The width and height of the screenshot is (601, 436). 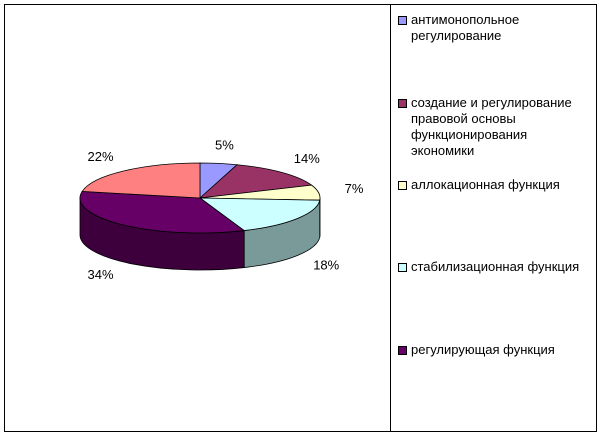 I want to click on data-label: 7%, so click(x=354, y=188).